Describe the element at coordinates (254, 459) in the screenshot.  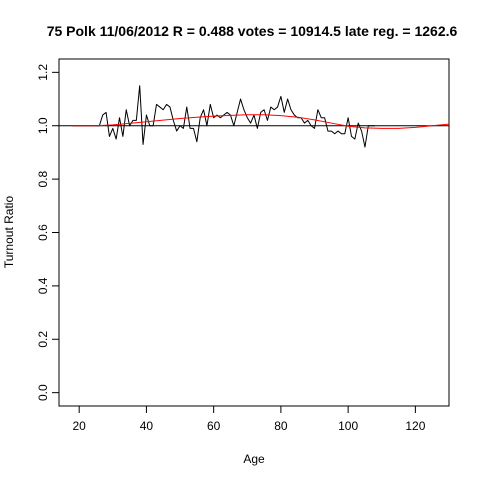
I see `x-axis-label: Age` at that location.